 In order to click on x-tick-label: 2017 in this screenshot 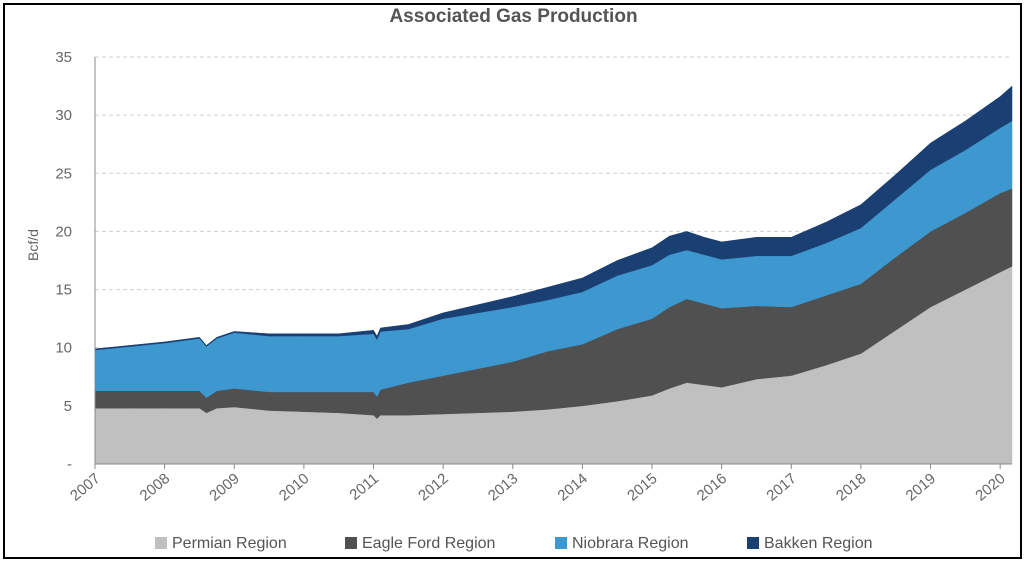, I will do `click(781, 487)`.